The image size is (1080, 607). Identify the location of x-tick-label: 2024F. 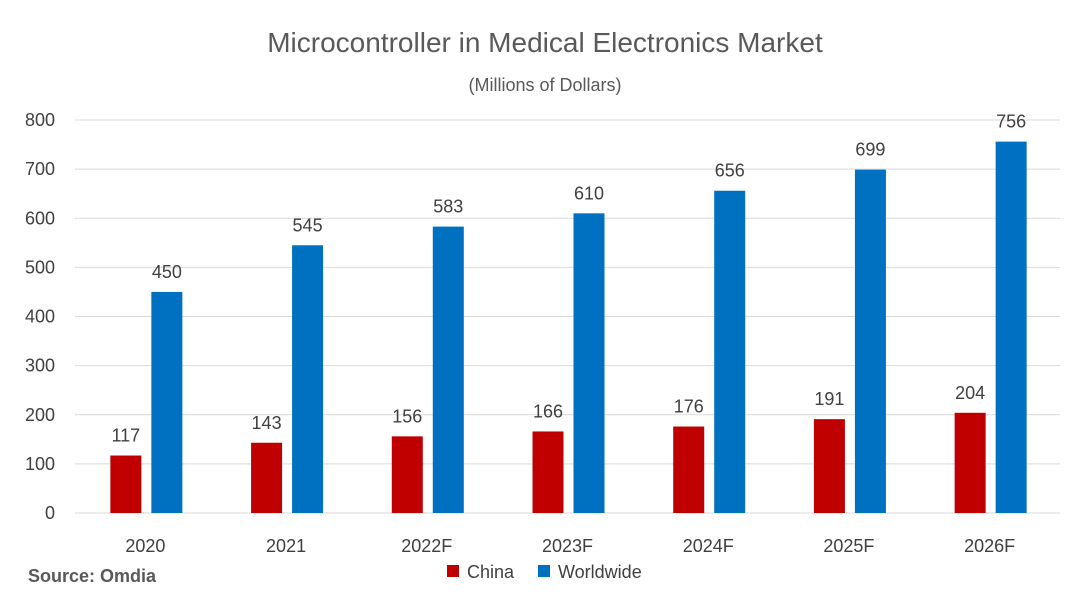
(708, 546).